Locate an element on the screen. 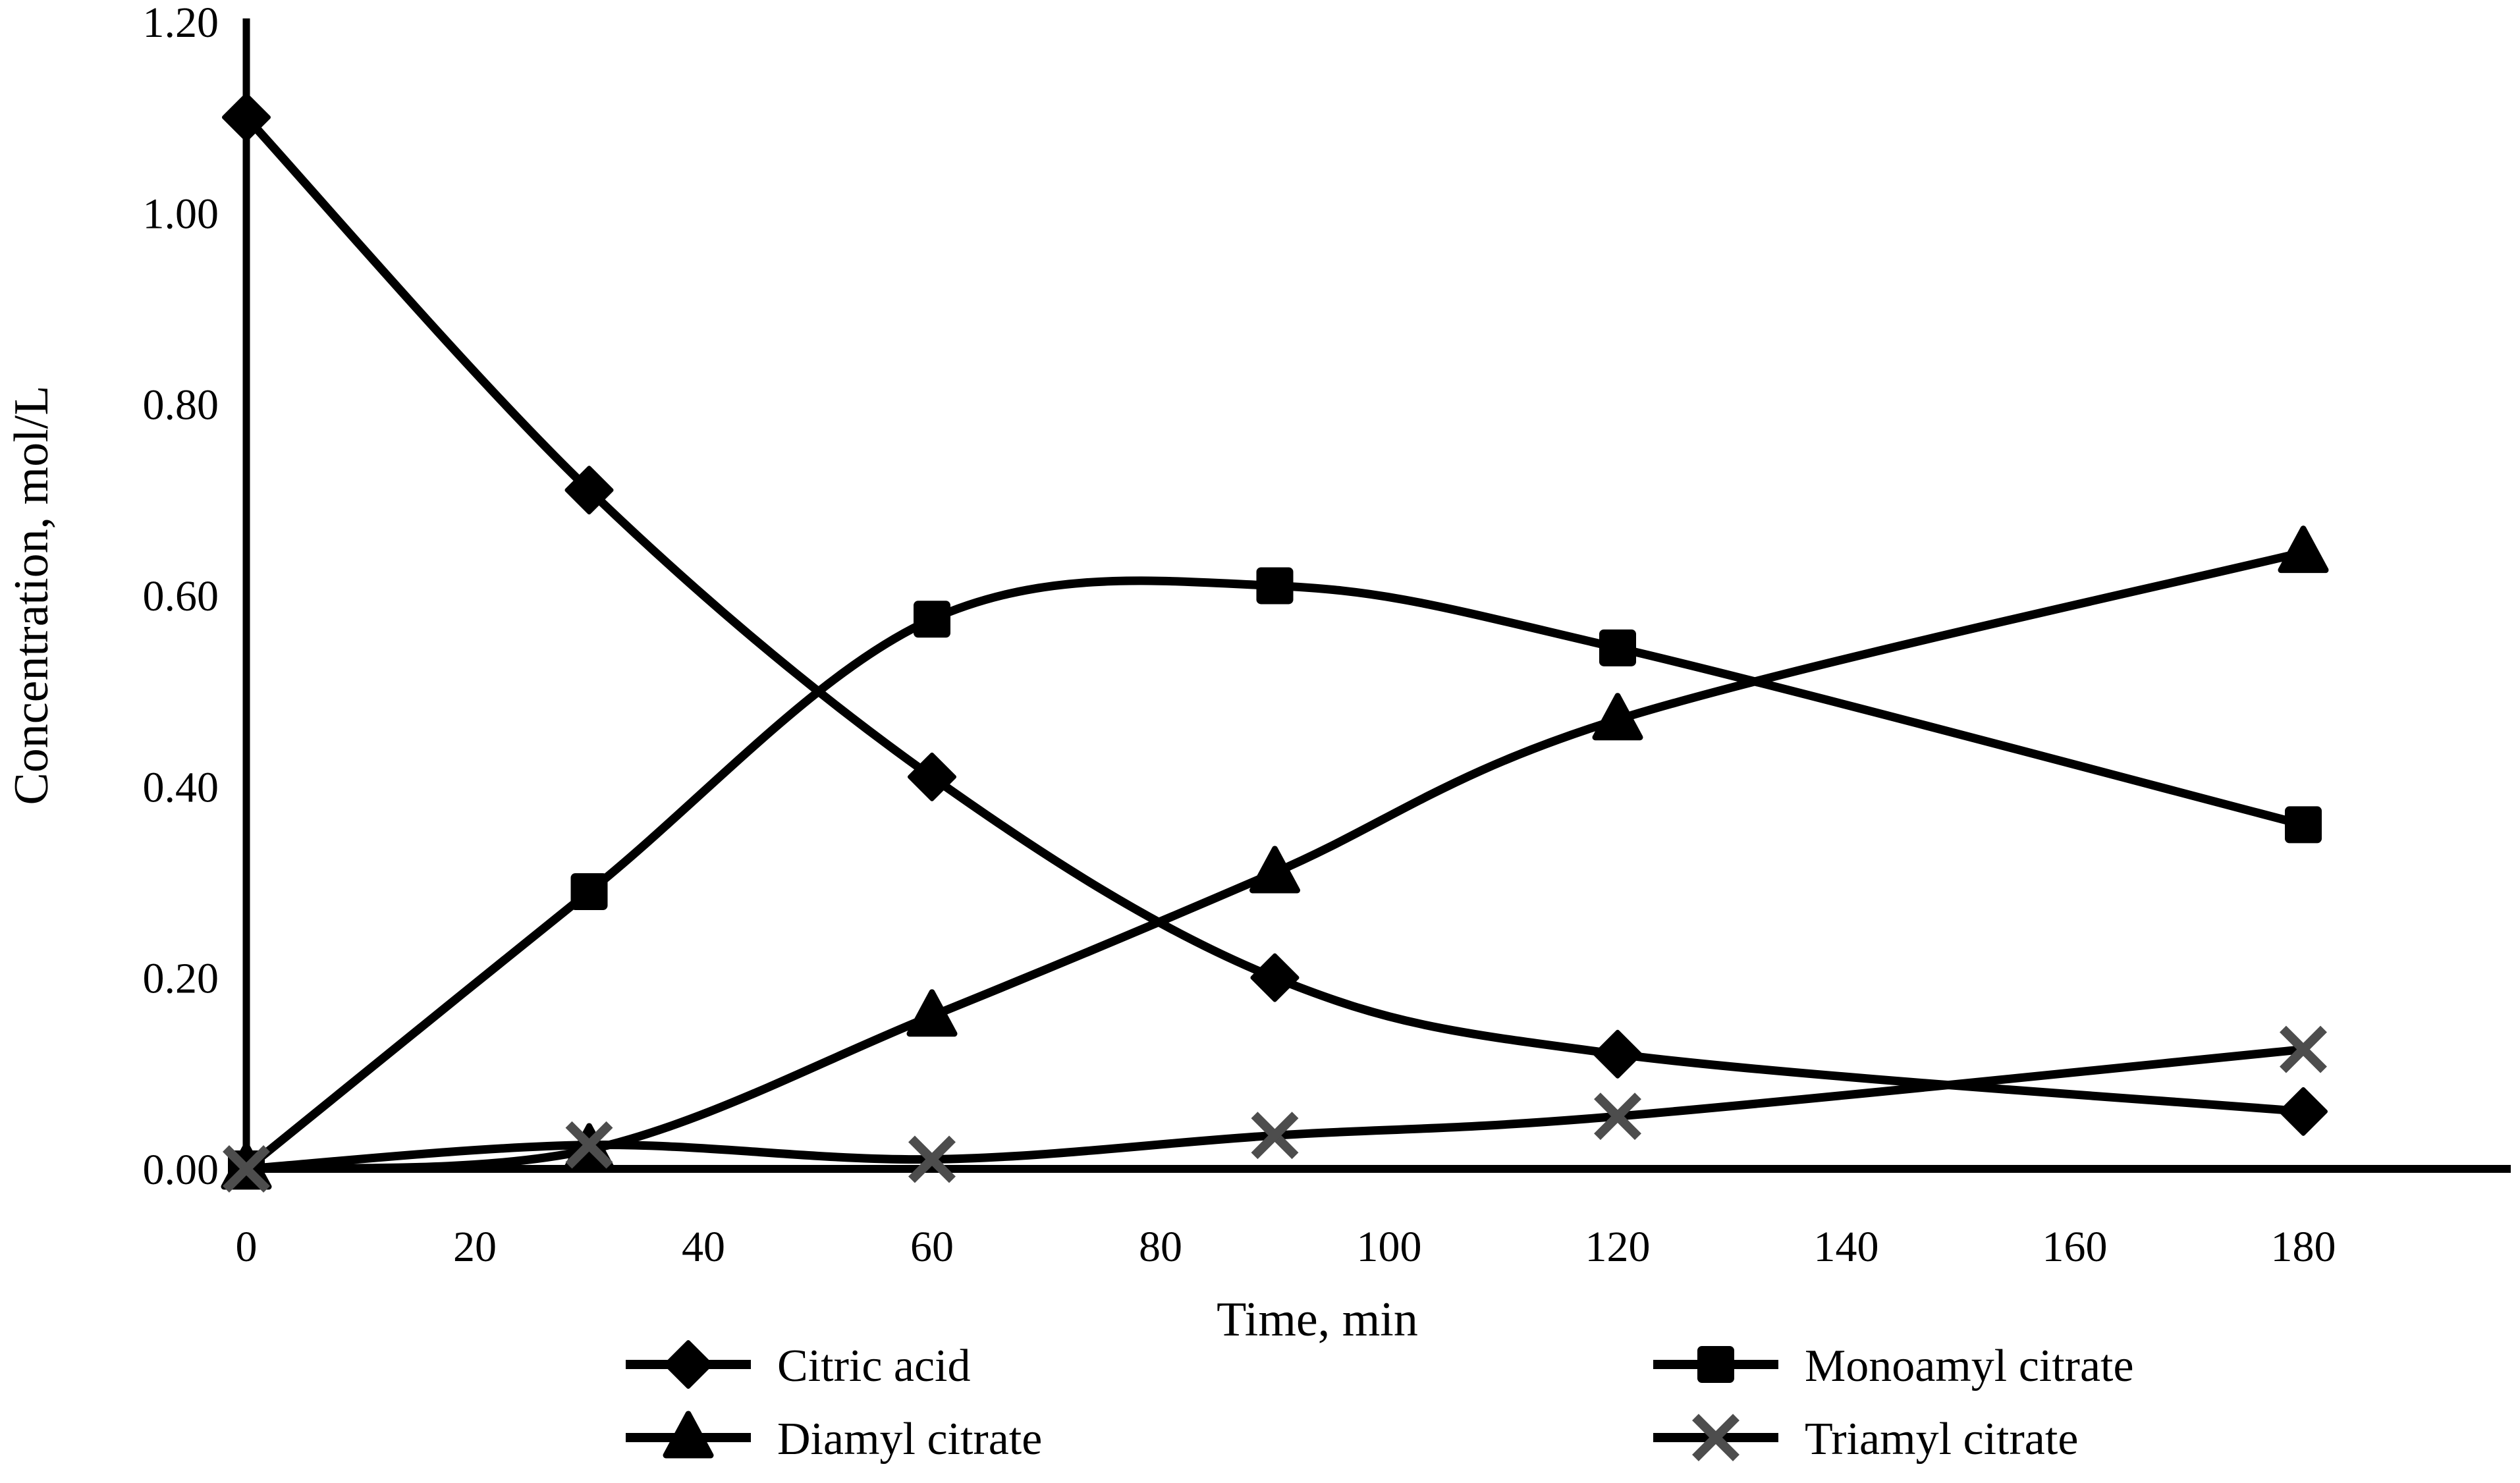  x-tick-label-0: 0 is located at coordinates (247, 1247).